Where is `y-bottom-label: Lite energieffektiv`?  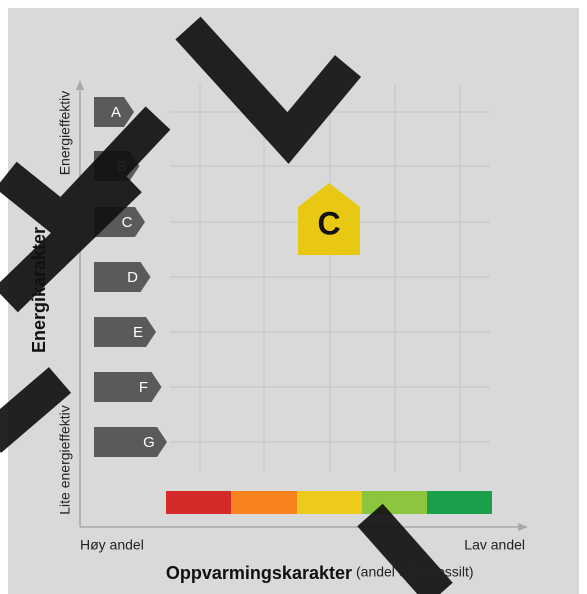
y-bottom-label: Lite energieffektiv is located at coordinates (65, 459).